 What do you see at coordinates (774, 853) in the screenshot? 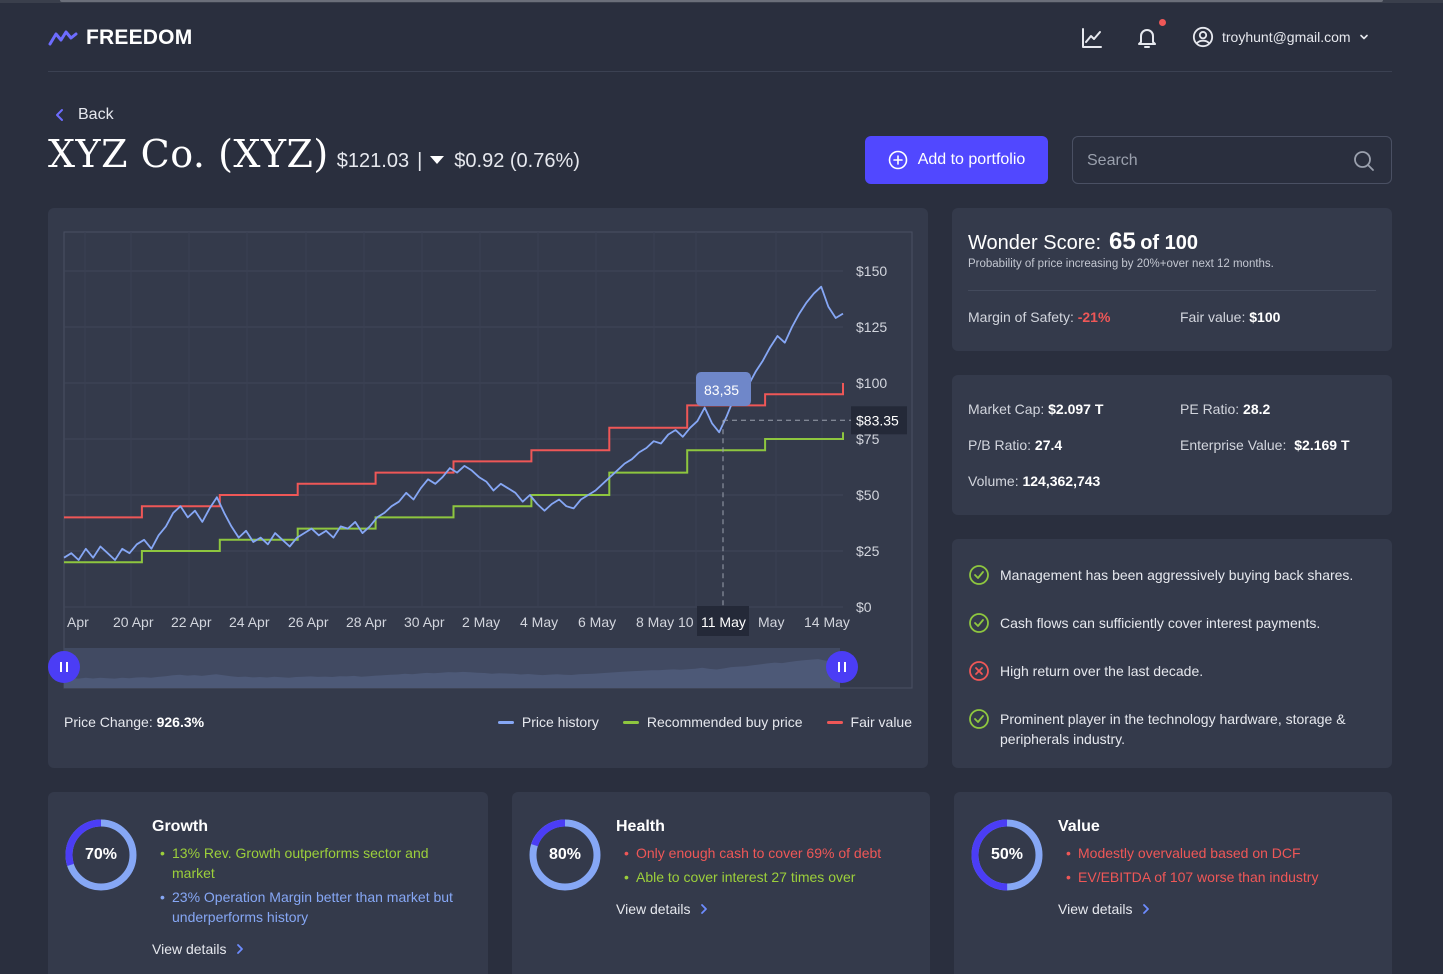
I see `bullet-item: Only enough cash to cover 69% of debt` at bounding box center [774, 853].